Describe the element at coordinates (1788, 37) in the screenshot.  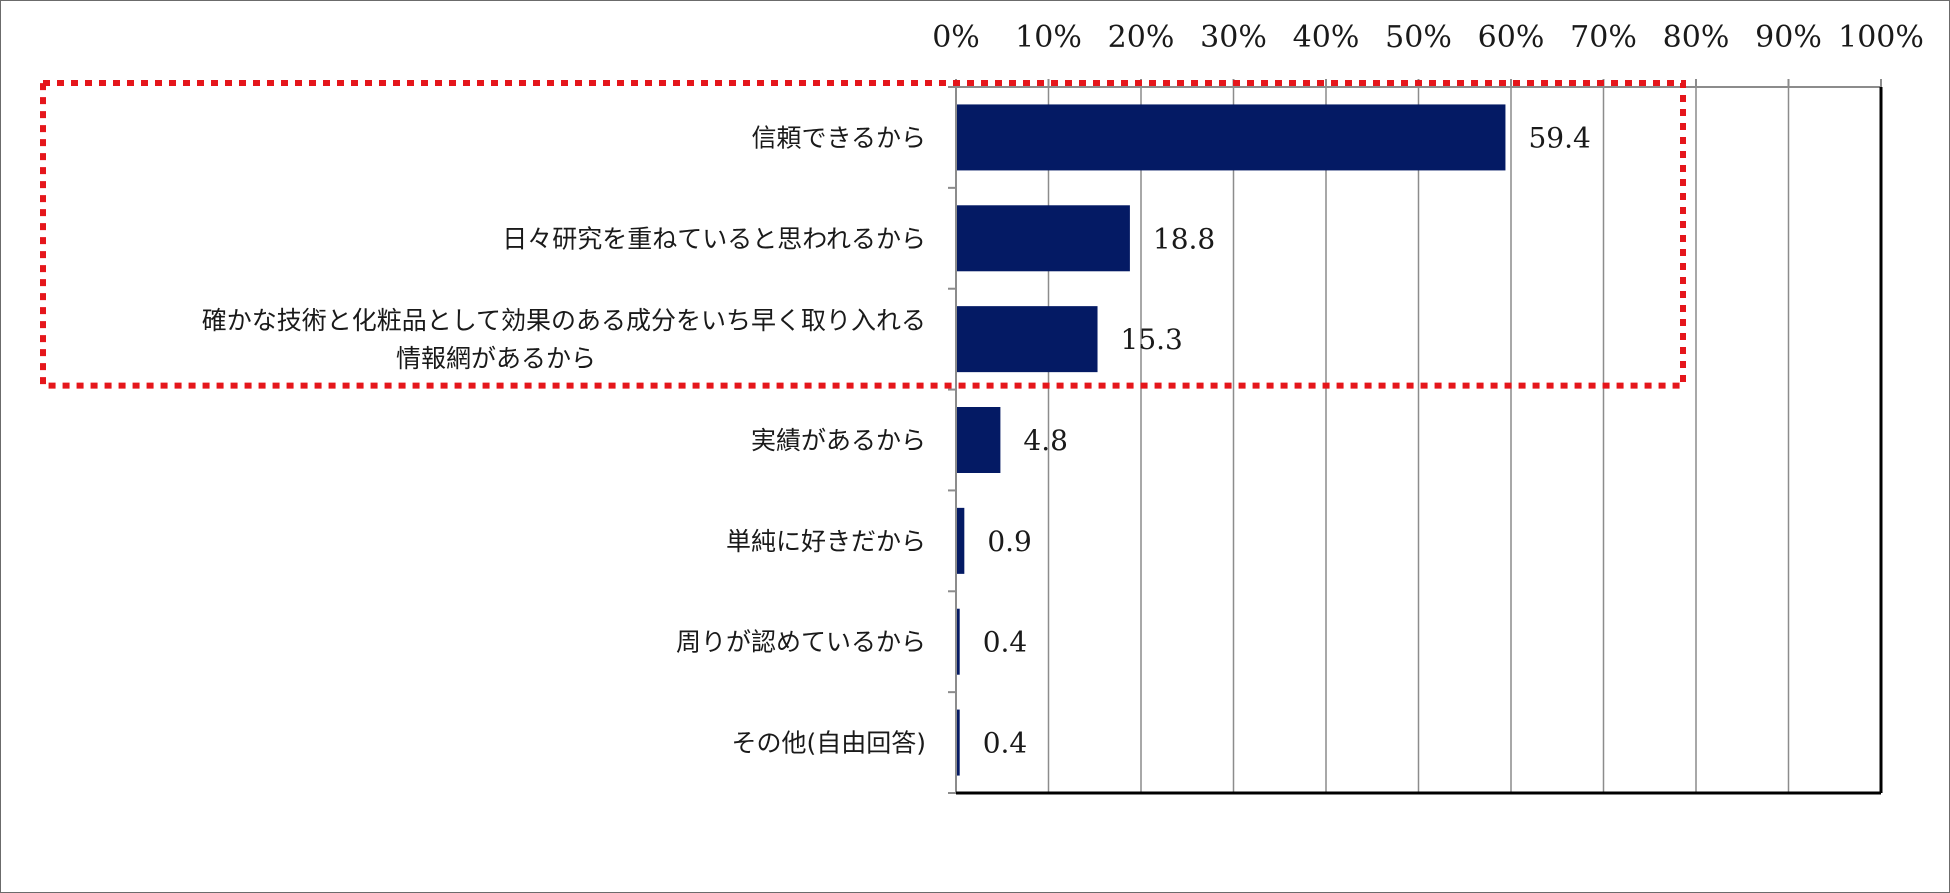
I see `x-tick-label: 90%` at that location.